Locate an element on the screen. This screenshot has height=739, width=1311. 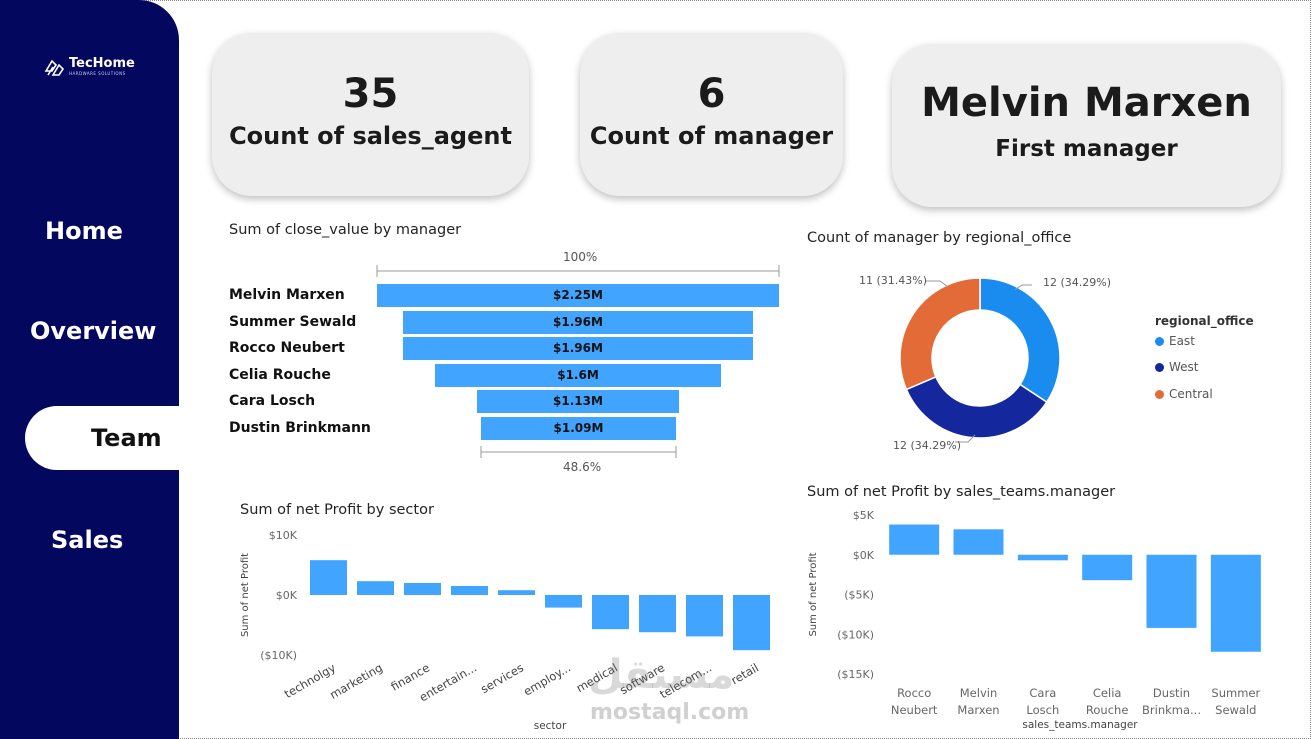
legend-item-west: West is located at coordinates (1177, 367).